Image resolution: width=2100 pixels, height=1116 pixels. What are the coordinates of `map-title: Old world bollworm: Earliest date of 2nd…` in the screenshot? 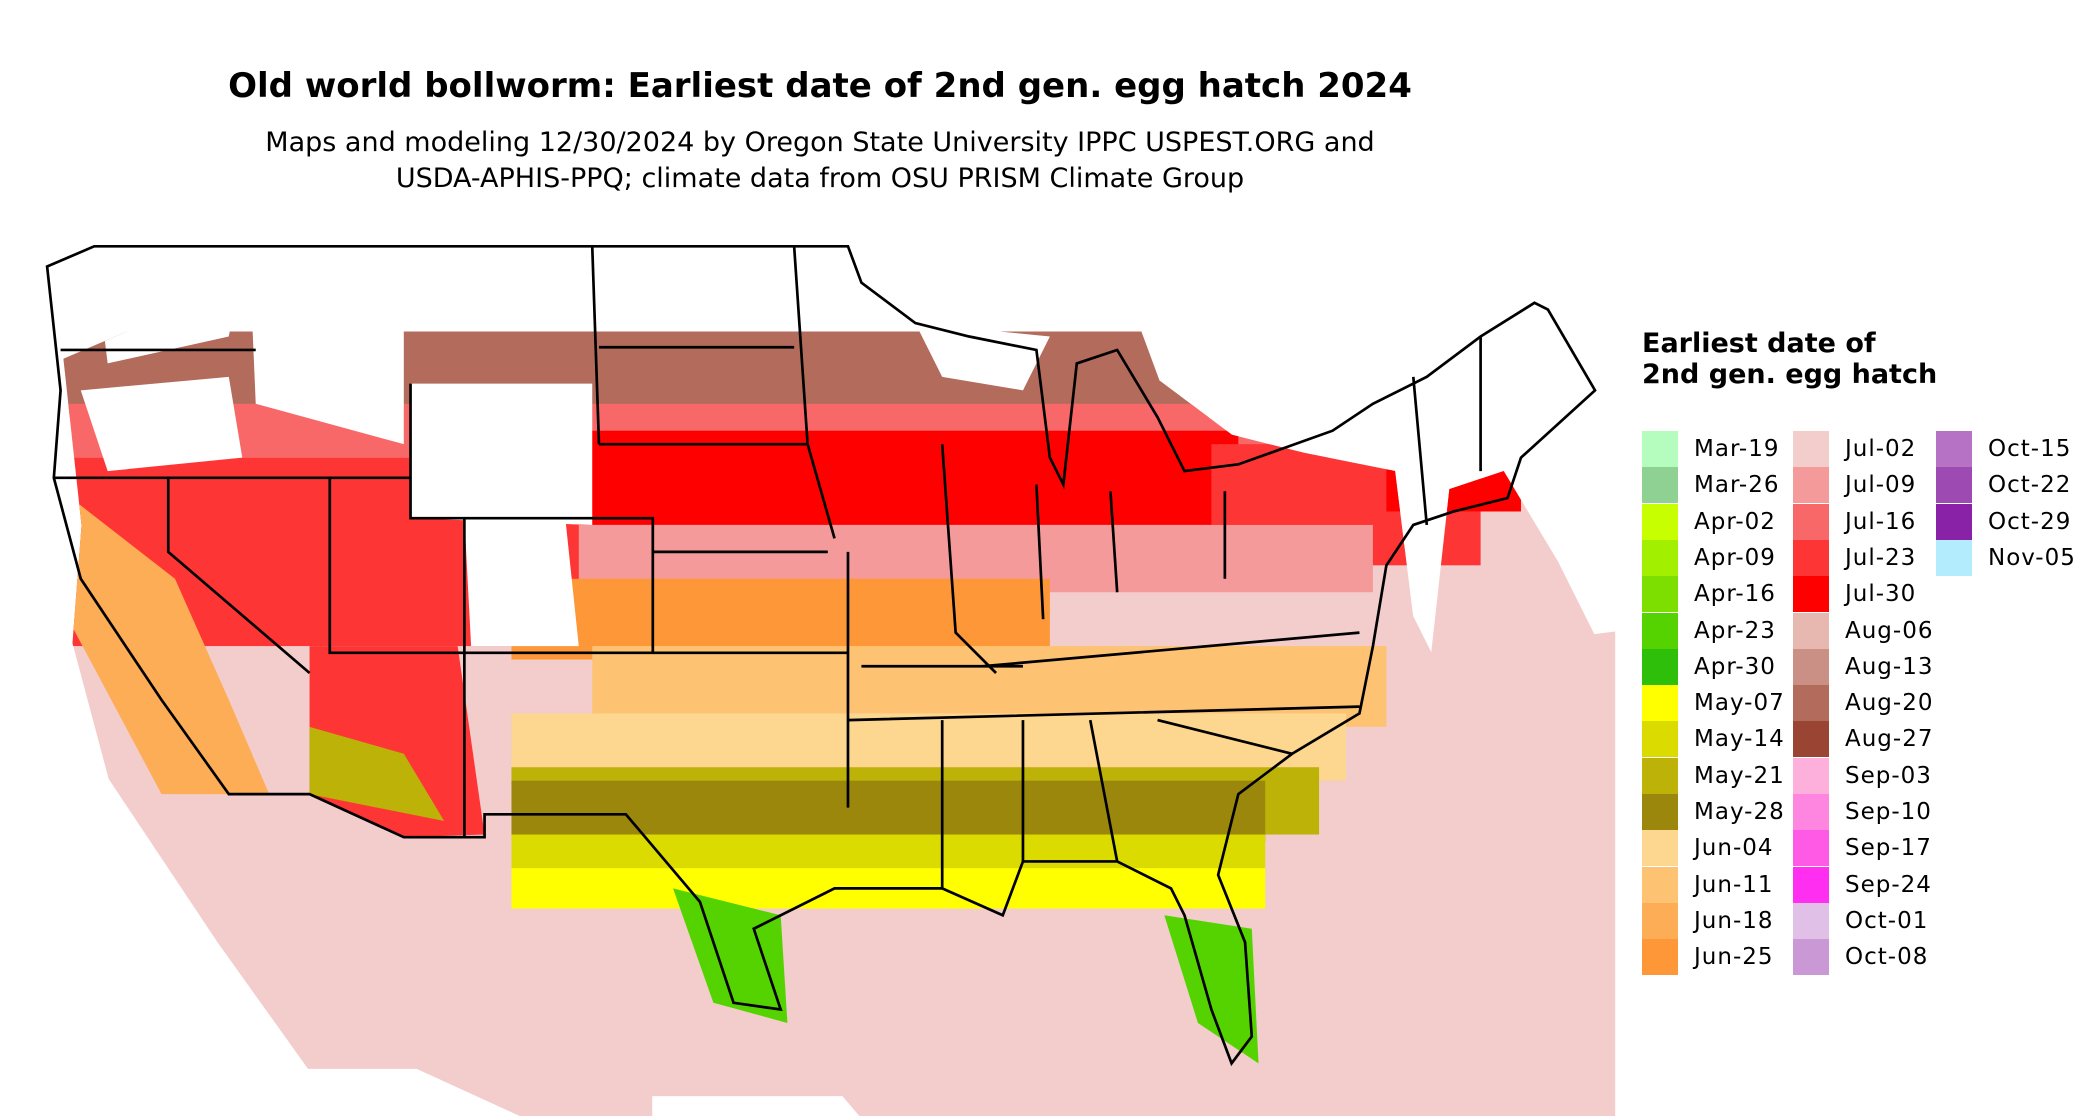 It's located at (820, 86).